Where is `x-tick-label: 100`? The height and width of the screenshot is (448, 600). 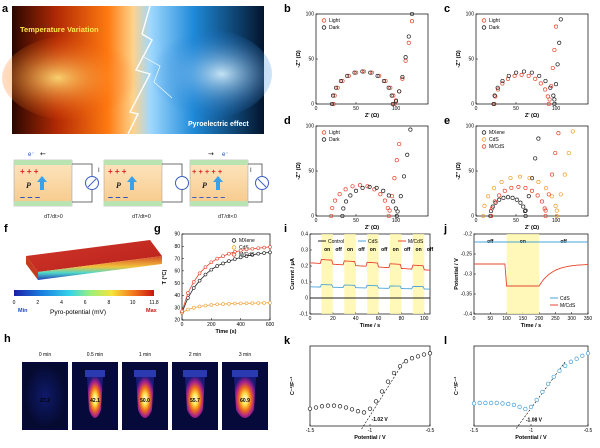
x-tick-label: 100 is located at coordinates (396, 109).